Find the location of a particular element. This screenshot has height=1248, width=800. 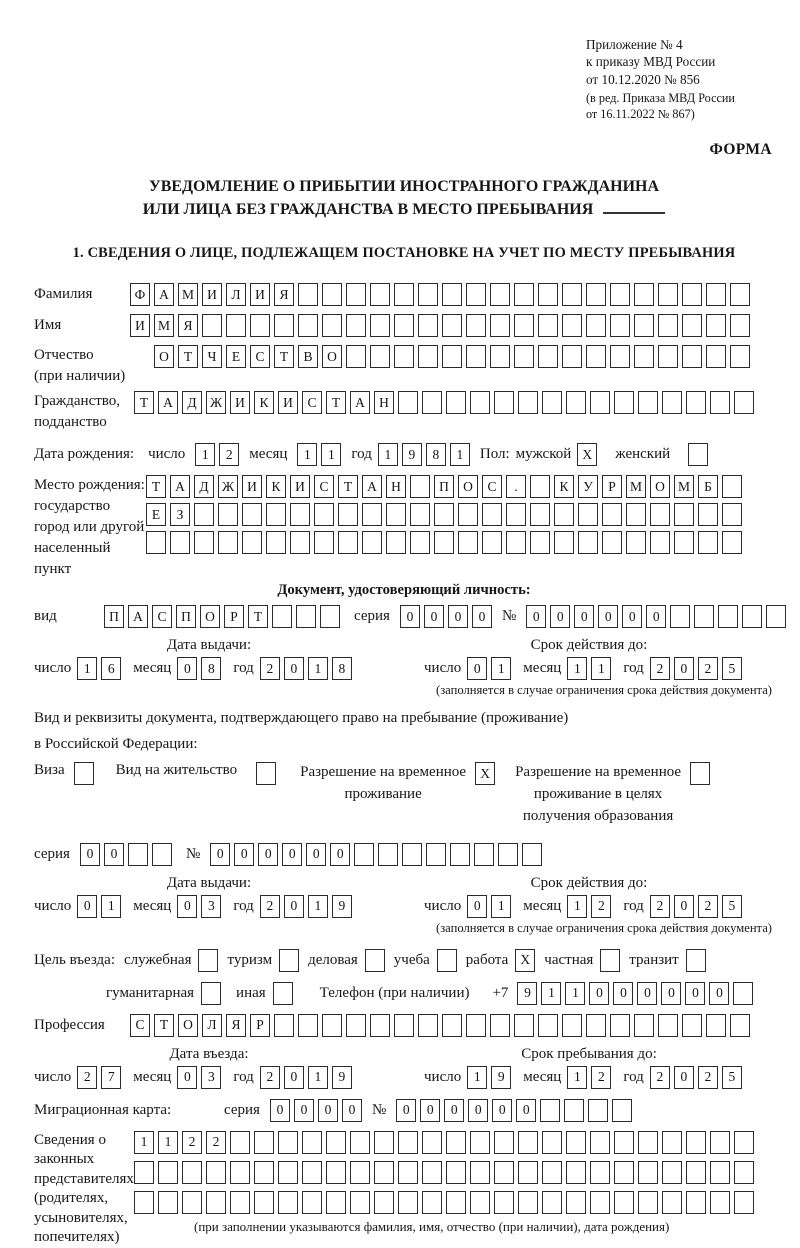

purpose-private-checkbox is located at coordinates (610, 960).